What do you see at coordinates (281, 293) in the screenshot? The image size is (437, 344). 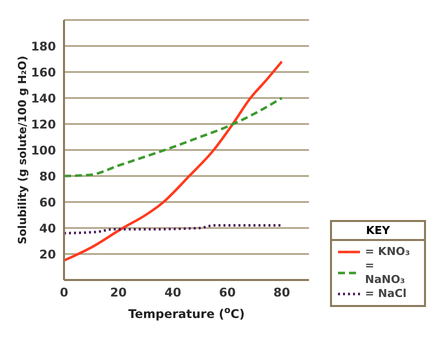 I see `x-tick-label: 80` at bounding box center [281, 293].